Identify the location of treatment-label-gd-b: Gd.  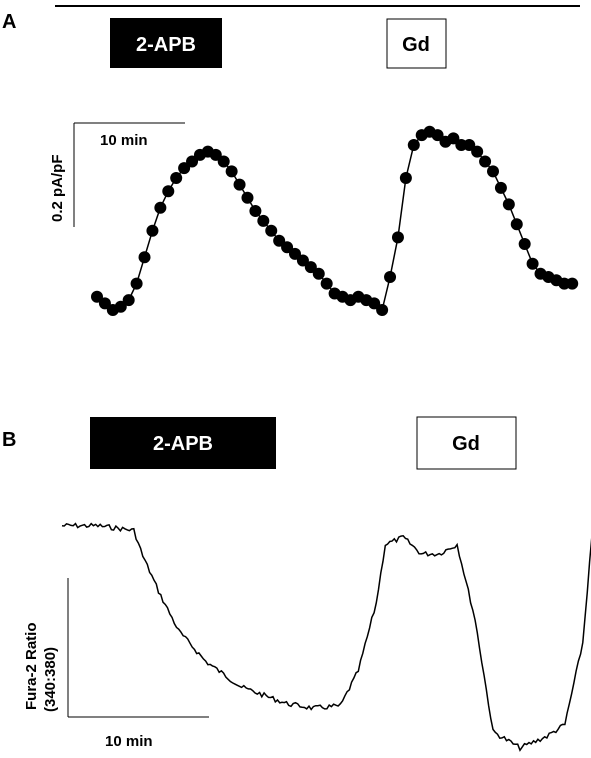
(466, 444).